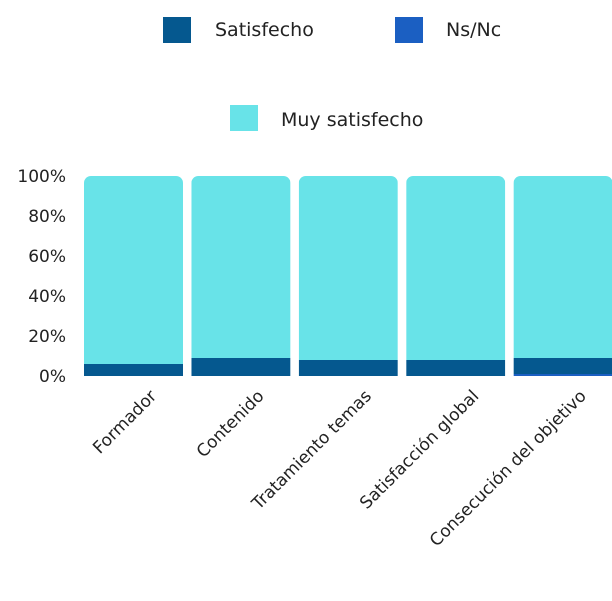  I want to click on x-category-label: Formador, so click(125, 422).